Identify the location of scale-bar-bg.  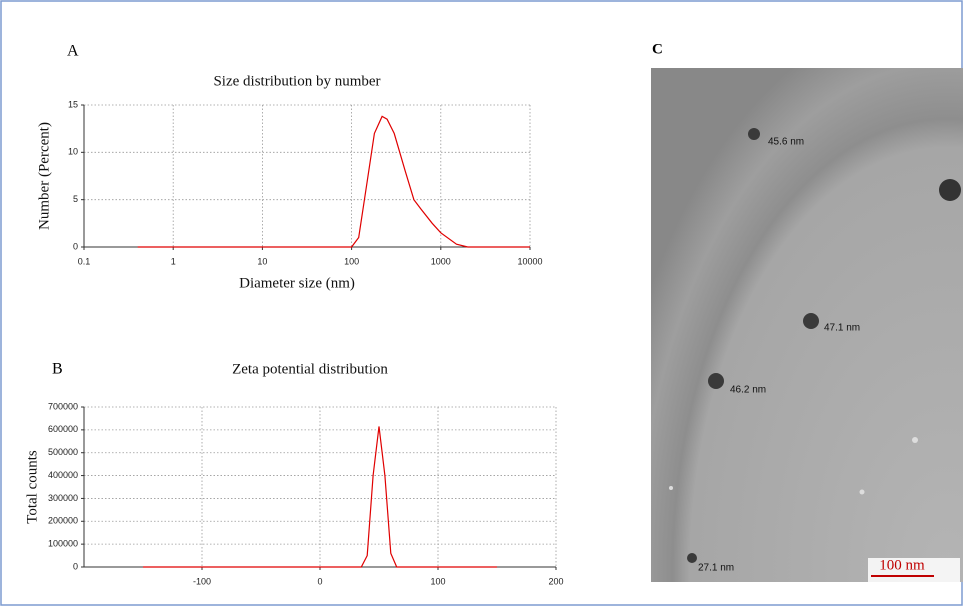
(914, 570).